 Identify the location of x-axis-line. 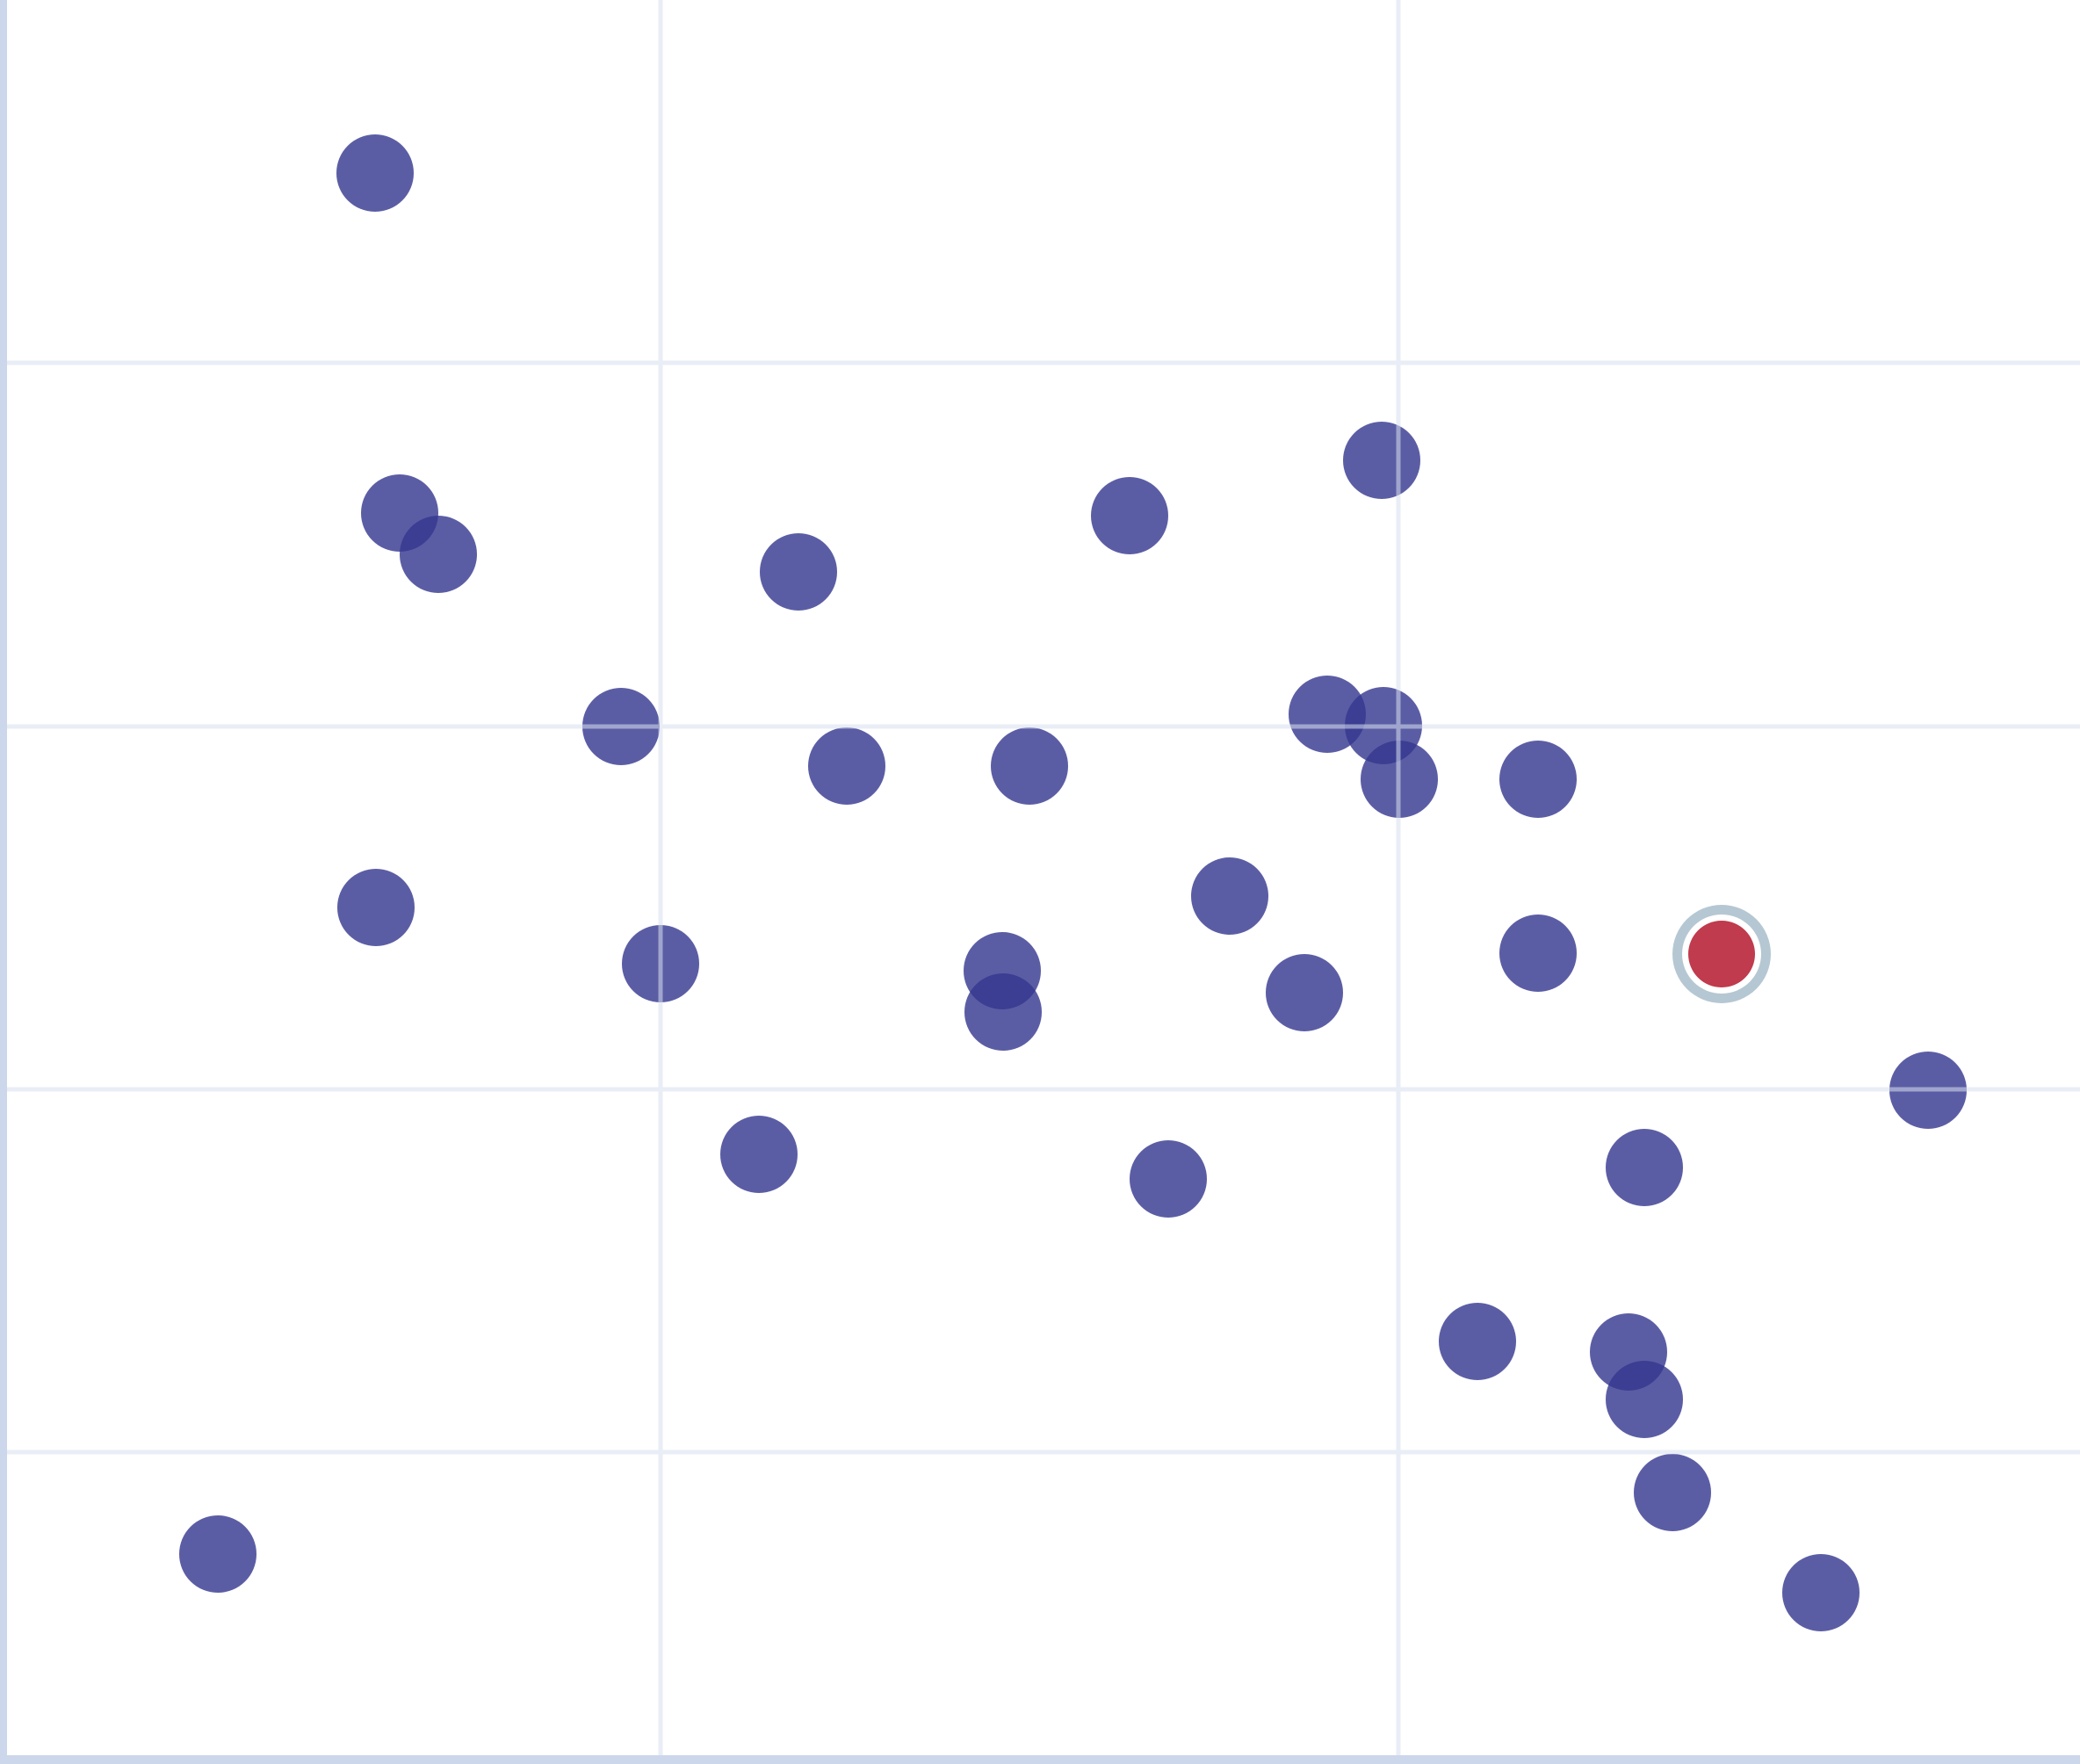
(1040, 1759).